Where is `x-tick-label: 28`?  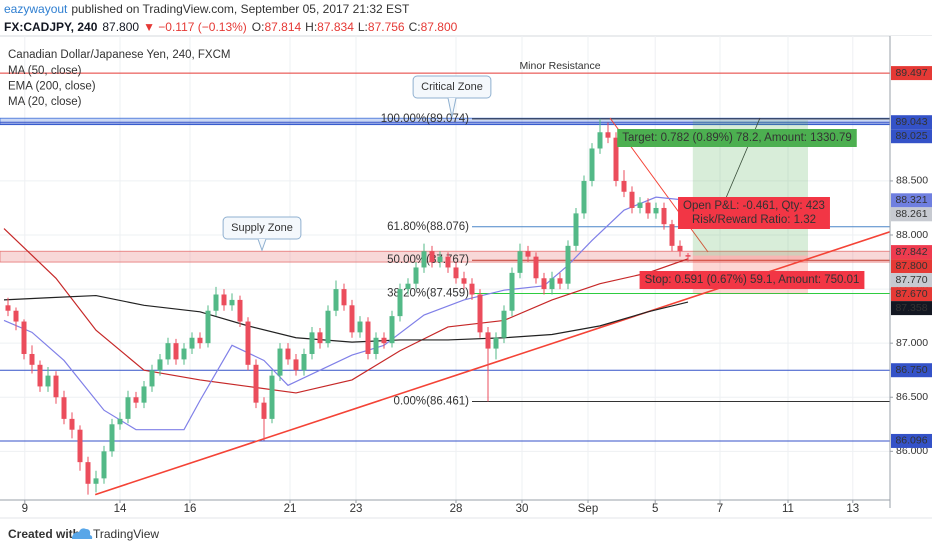 x-tick-label: 28 is located at coordinates (456, 509).